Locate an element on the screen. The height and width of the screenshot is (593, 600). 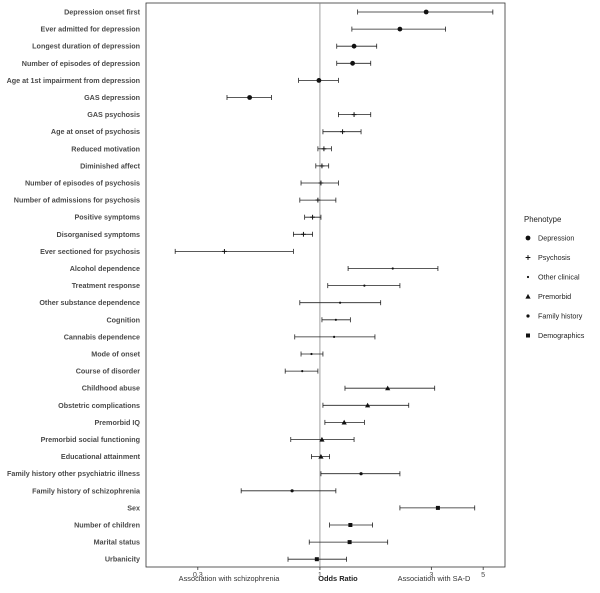
xlabel-right: Association with SA-D is located at coordinates (434, 578).